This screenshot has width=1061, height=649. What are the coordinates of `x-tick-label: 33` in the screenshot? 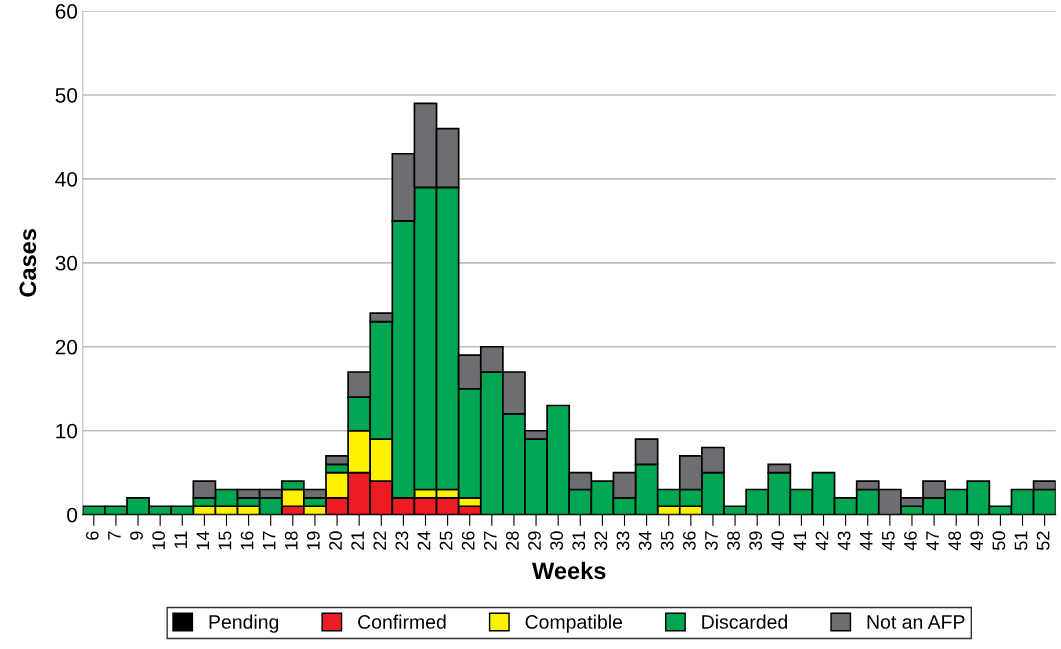 It's located at (623, 541).